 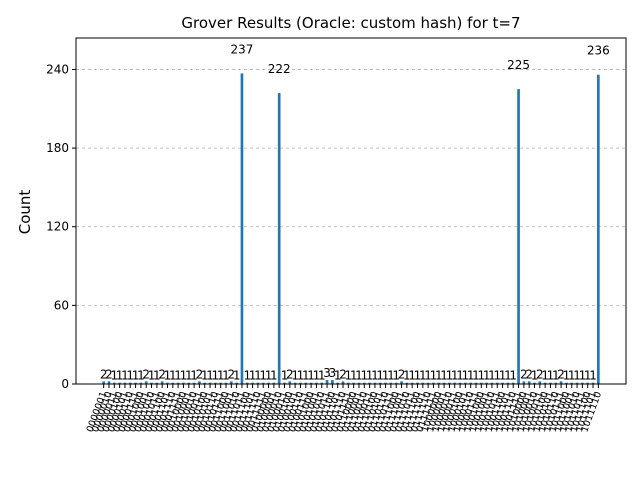 What do you see at coordinates (57, 69) in the screenshot?
I see `y-tick-label: 240` at bounding box center [57, 69].